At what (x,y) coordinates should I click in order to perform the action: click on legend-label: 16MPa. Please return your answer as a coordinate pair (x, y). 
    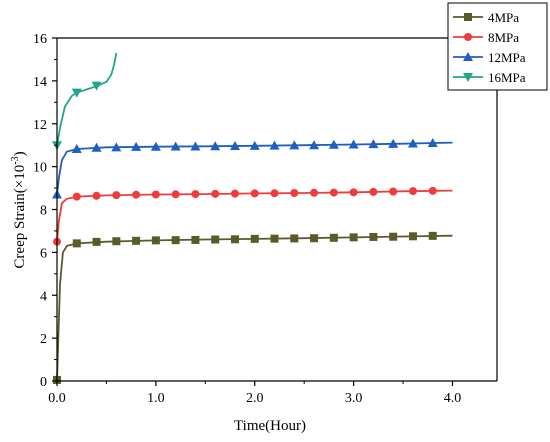
    Looking at the image, I should click on (507, 77).